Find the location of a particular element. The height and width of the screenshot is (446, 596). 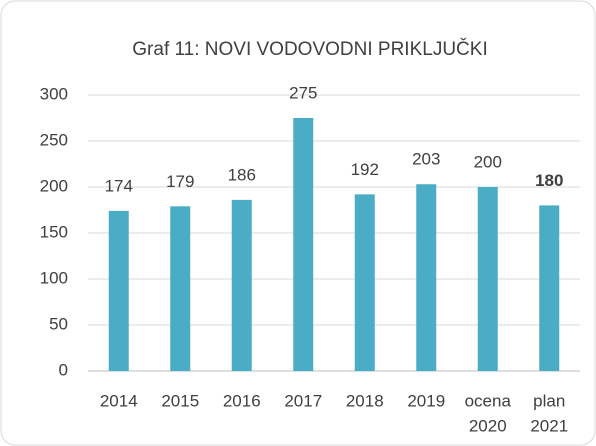

x-tick-label: 2017 is located at coordinates (303, 400).